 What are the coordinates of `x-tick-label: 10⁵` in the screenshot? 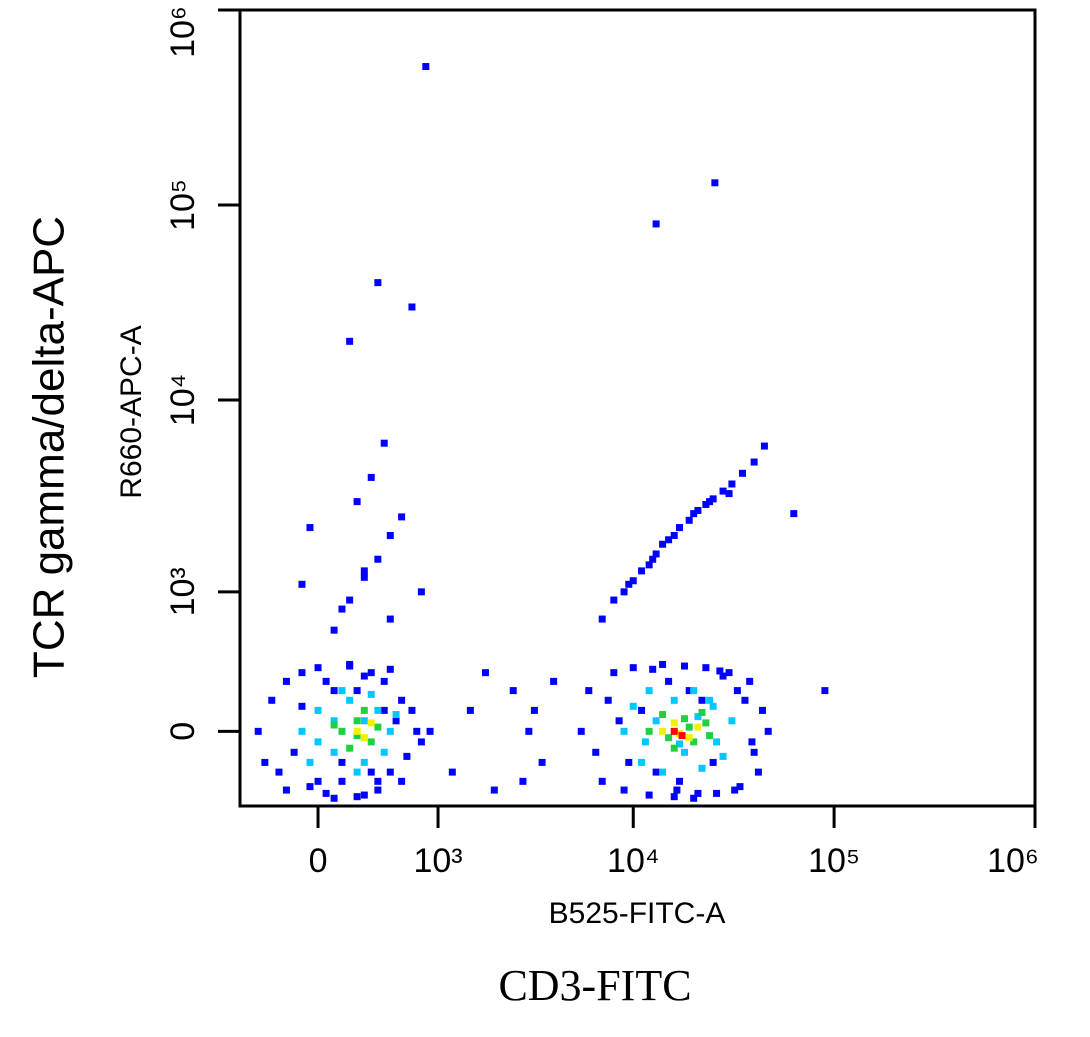 It's located at (834, 861).